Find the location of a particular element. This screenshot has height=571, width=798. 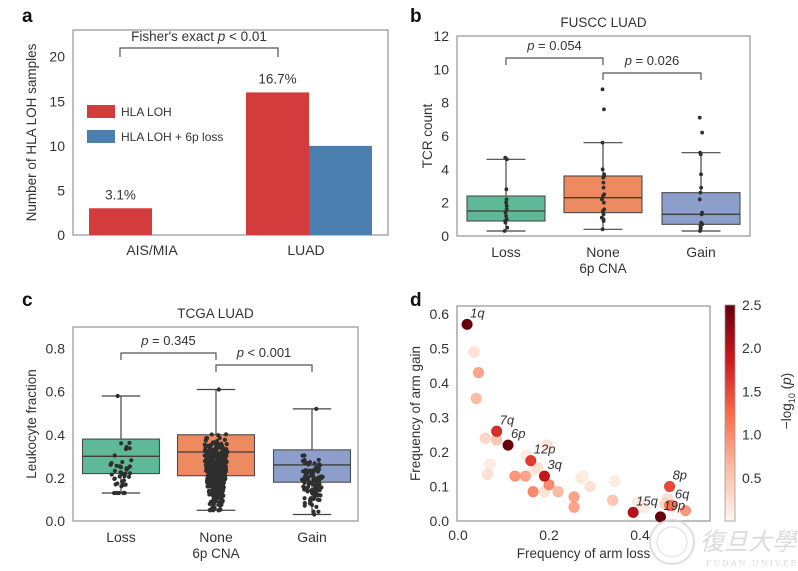

bar-percent-label: 16.7% is located at coordinates (277, 78).